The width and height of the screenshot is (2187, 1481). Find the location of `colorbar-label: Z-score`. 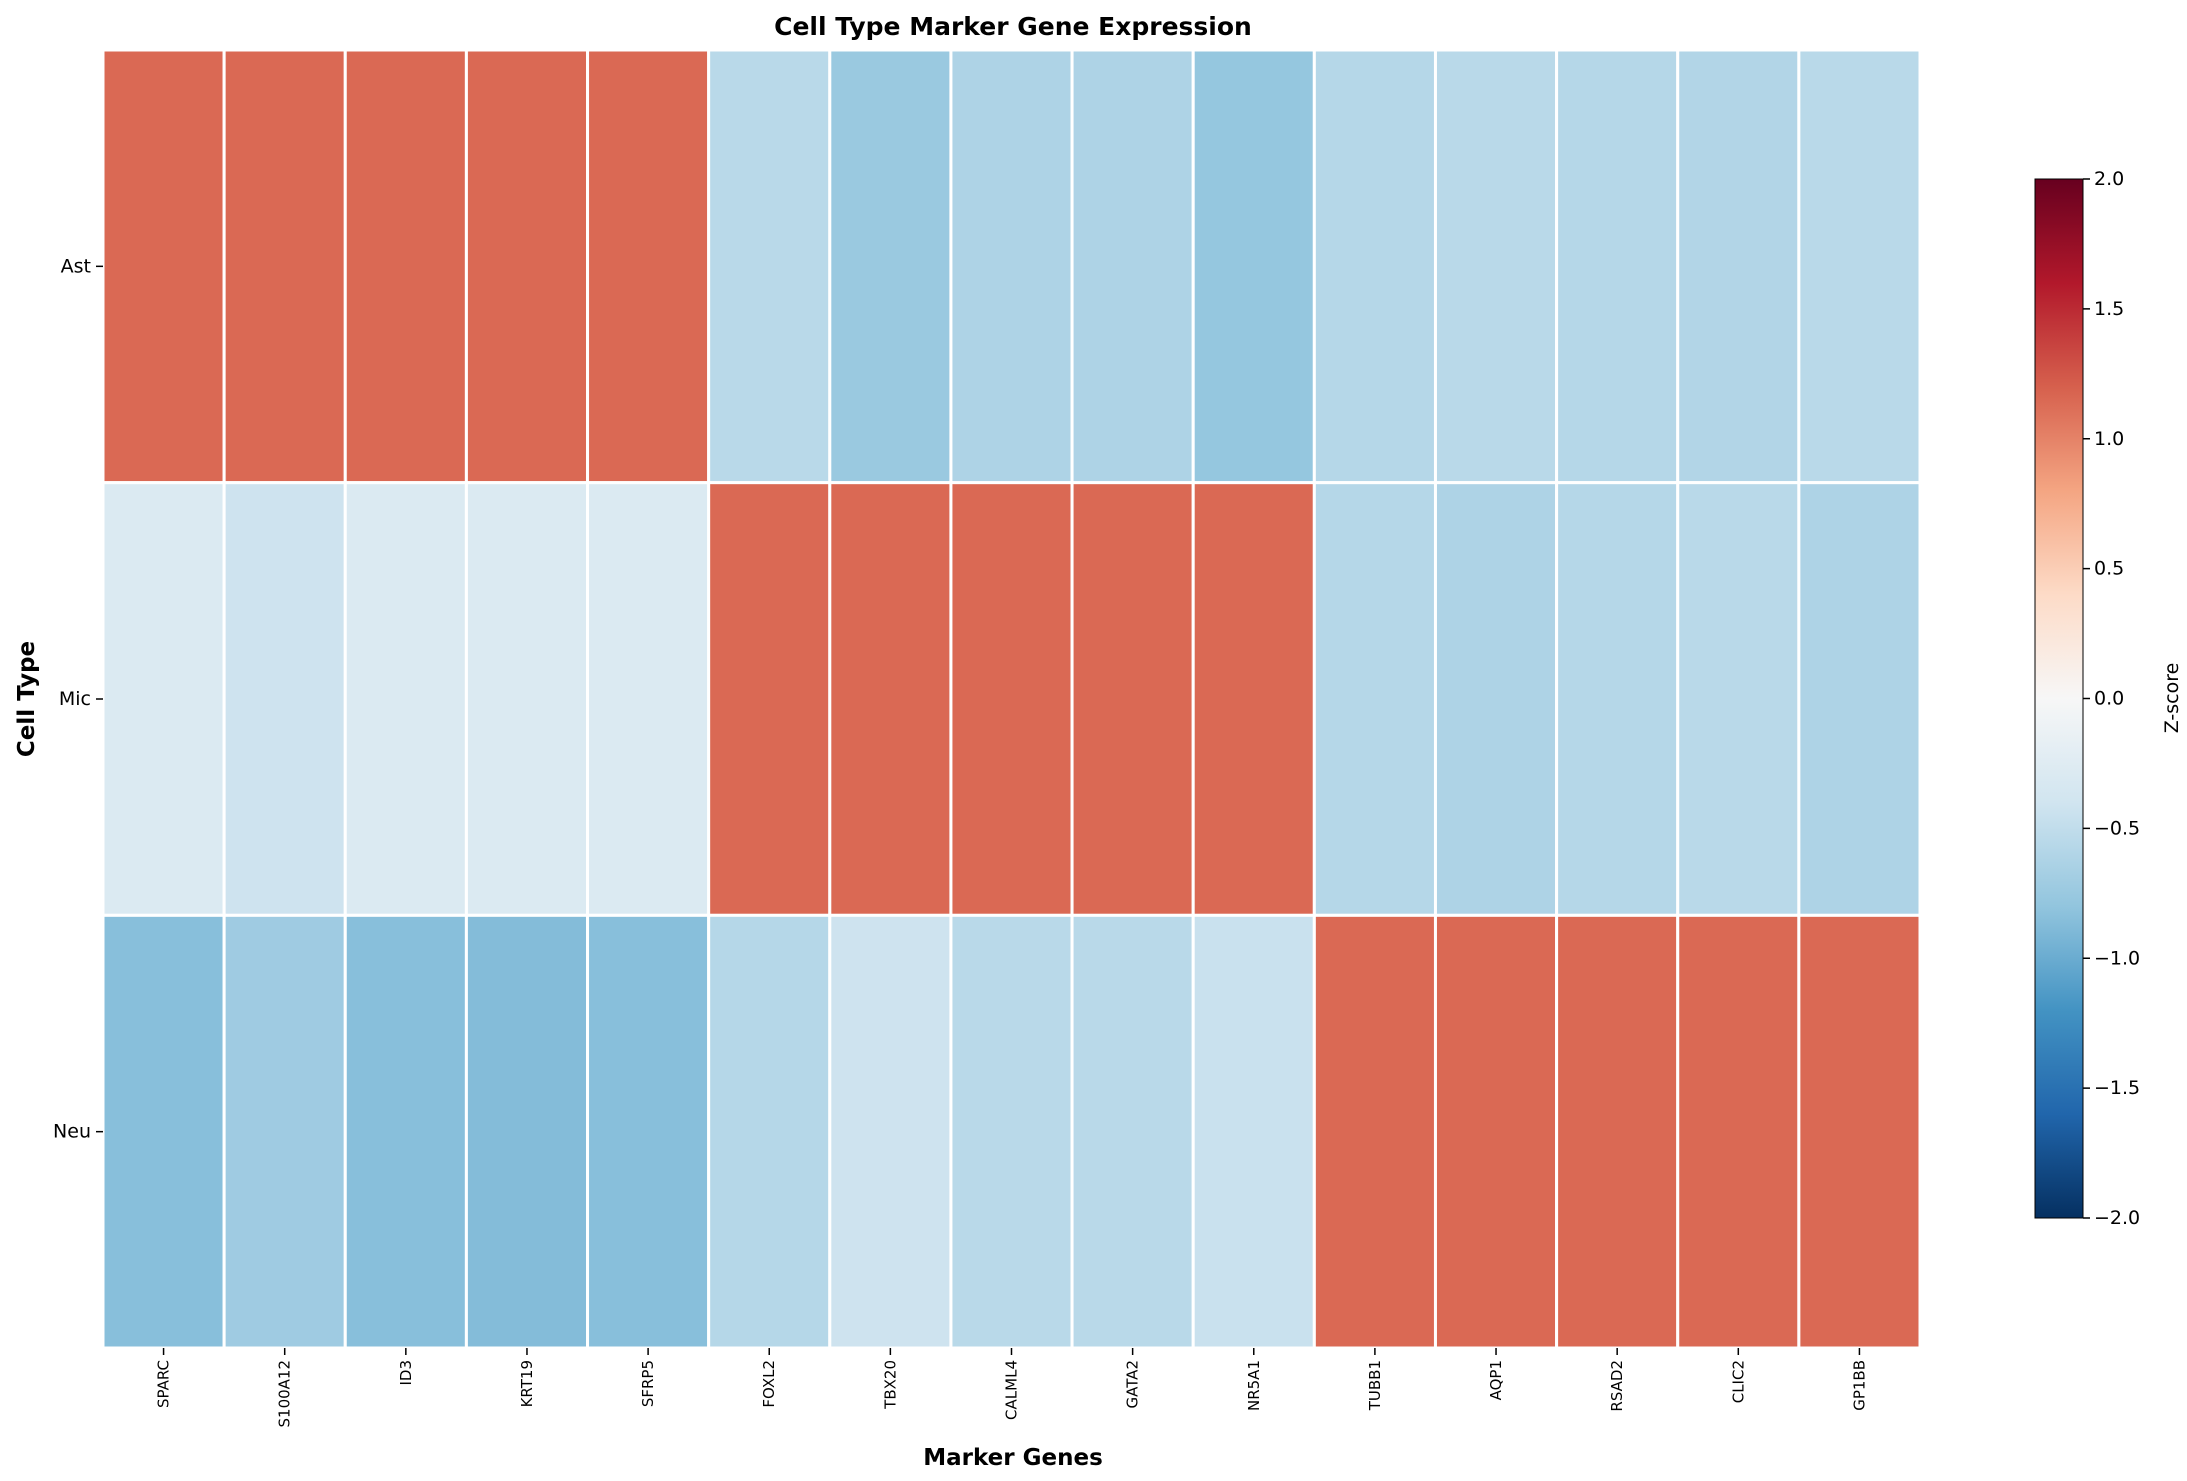

colorbar-label: Z-score is located at coordinates (2172, 698).